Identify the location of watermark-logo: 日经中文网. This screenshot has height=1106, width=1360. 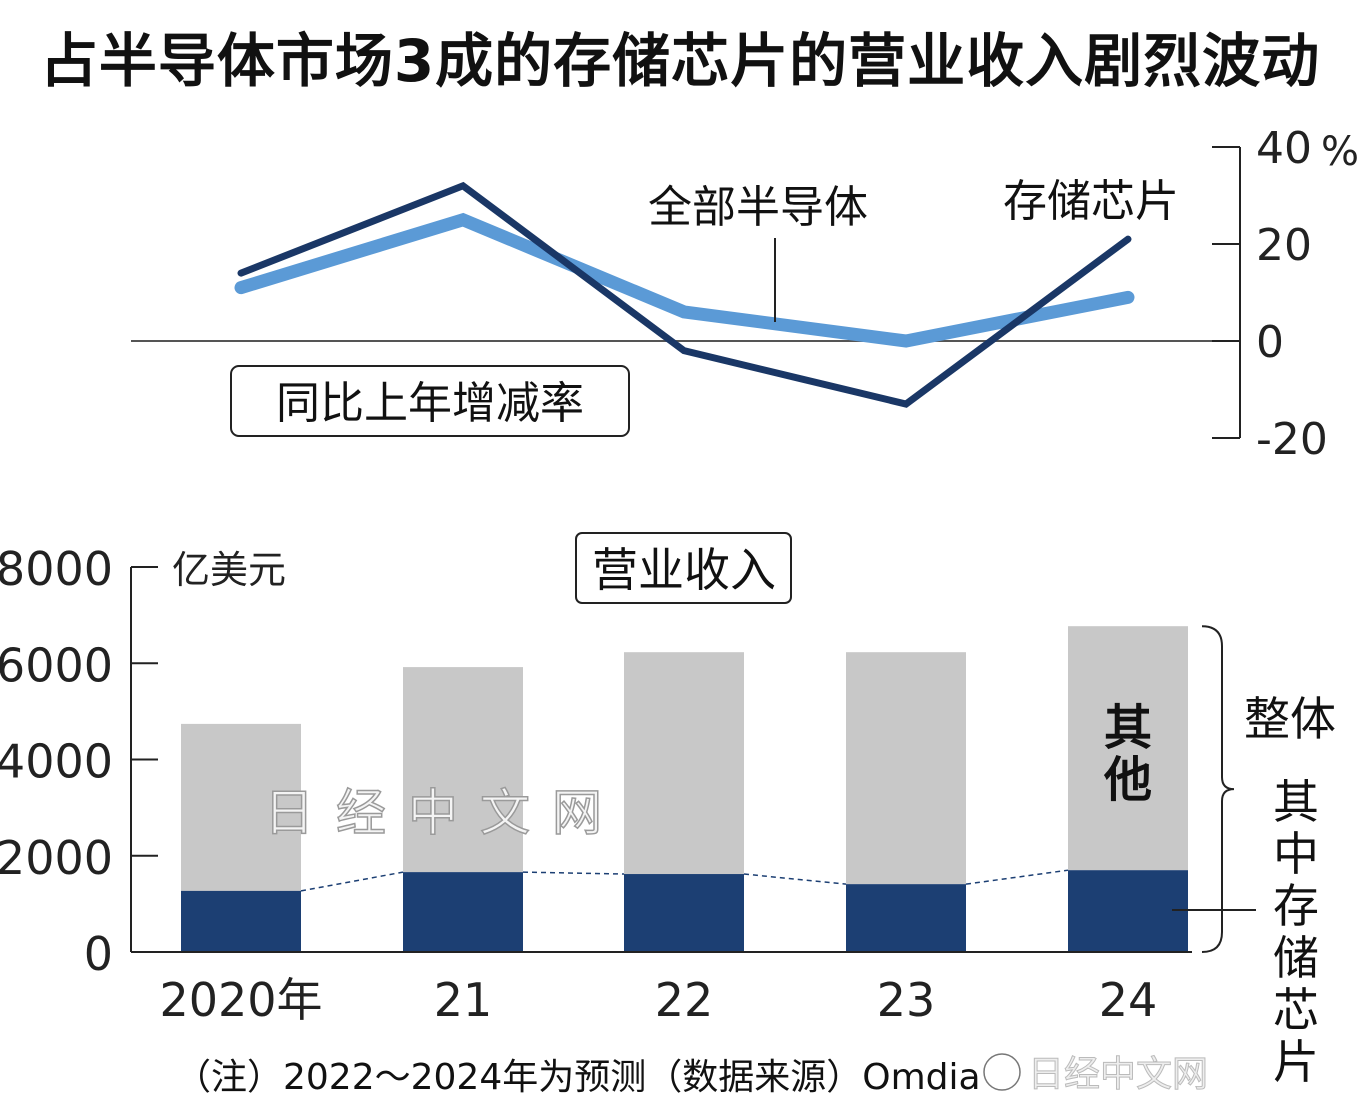
(444, 813).